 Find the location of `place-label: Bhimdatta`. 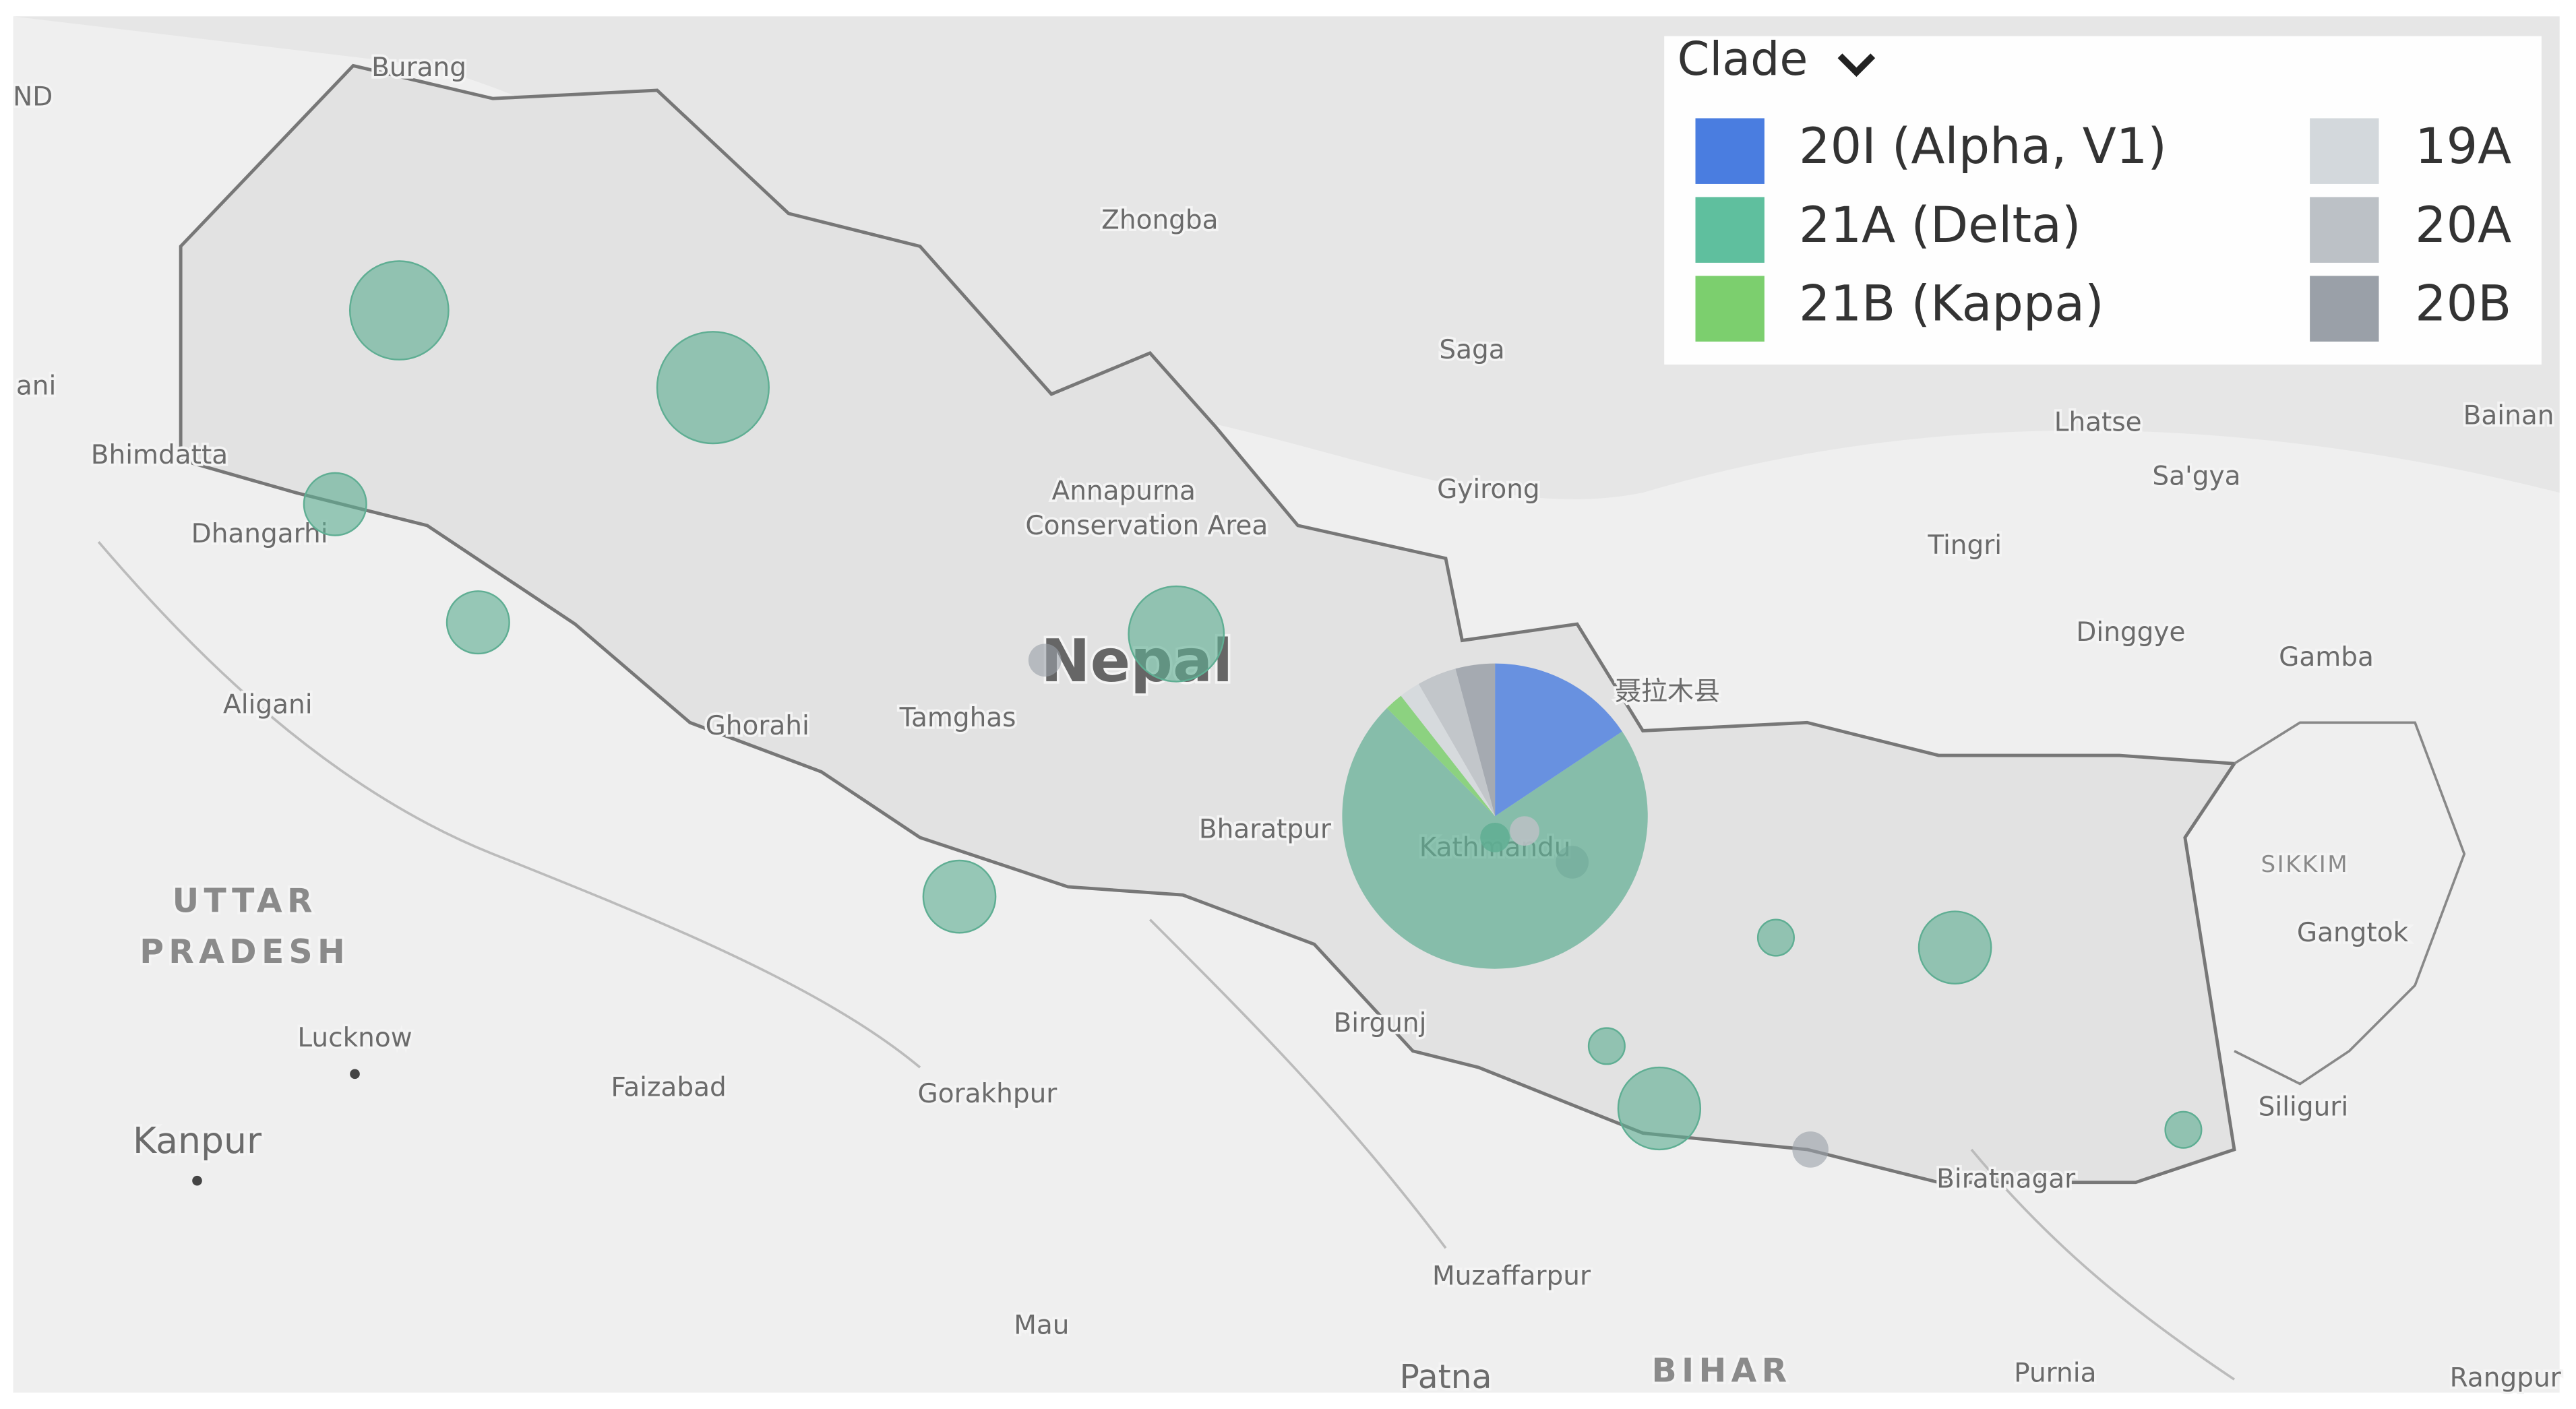

place-label: Bhimdatta is located at coordinates (159, 455).